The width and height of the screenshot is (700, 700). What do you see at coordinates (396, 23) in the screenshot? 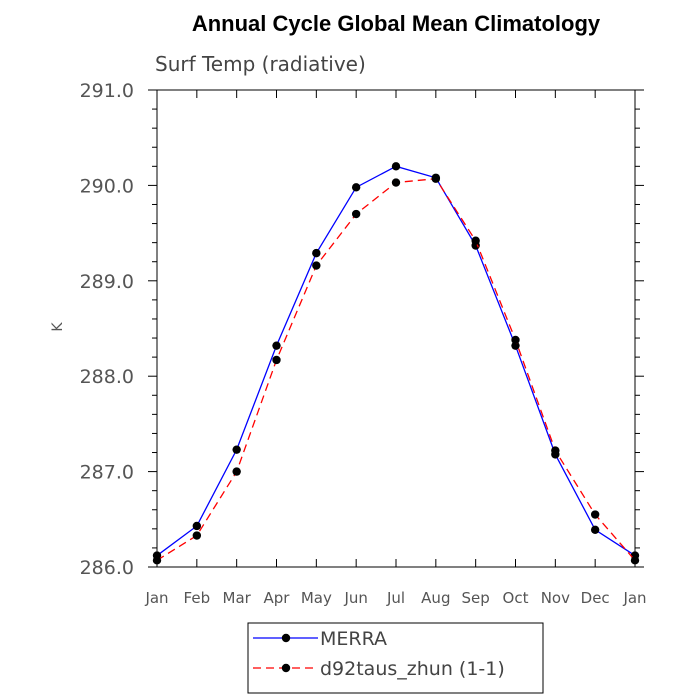
I see `chart-title: Annual Cycle Global Mean Climatology` at bounding box center [396, 23].